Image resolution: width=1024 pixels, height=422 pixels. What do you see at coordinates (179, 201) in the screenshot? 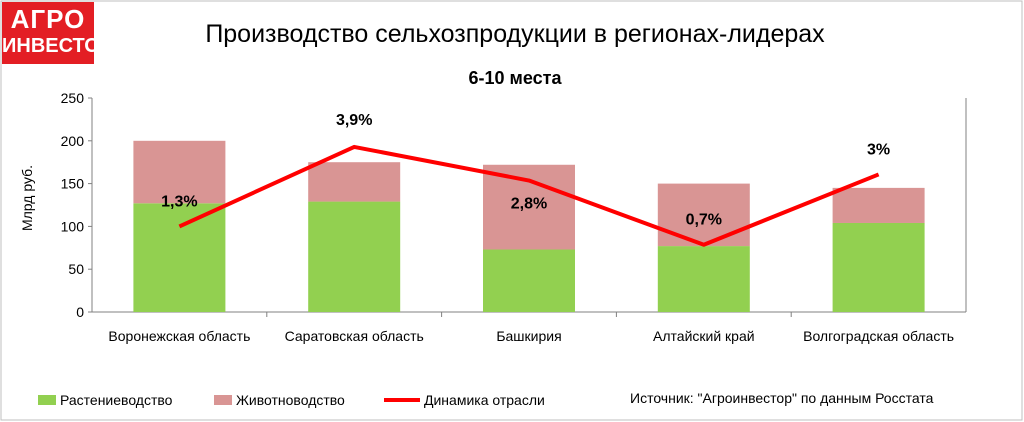
I see `dynamics-data-label: 1,3%` at bounding box center [179, 201].